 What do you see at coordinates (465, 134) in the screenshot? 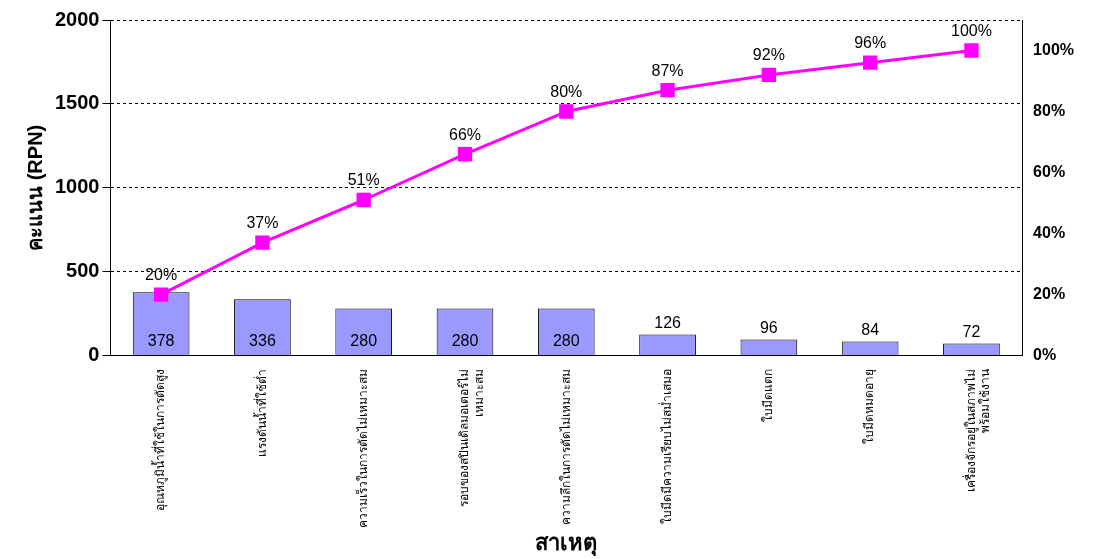
I see `data-label: 66%` at bounding box center [465, 134].